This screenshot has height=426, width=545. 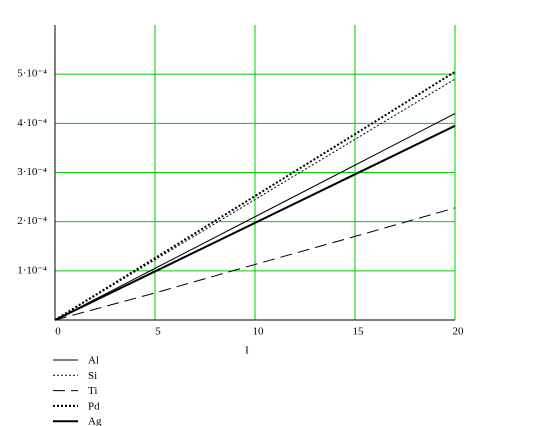 I want to click on x-axis-label: I, so click(x=247, y=351).